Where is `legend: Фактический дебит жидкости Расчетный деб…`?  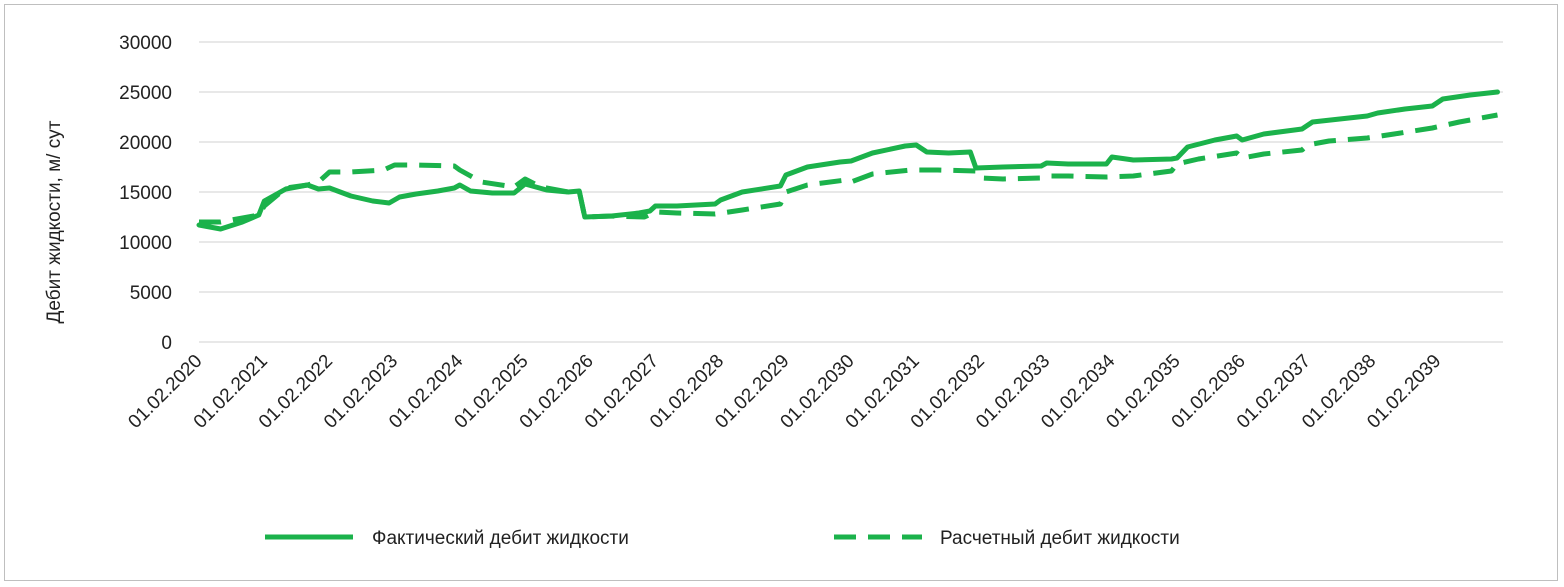 legend: Фактический дебит жидкости Расчетный деб… is located at coordinates (722, 538).